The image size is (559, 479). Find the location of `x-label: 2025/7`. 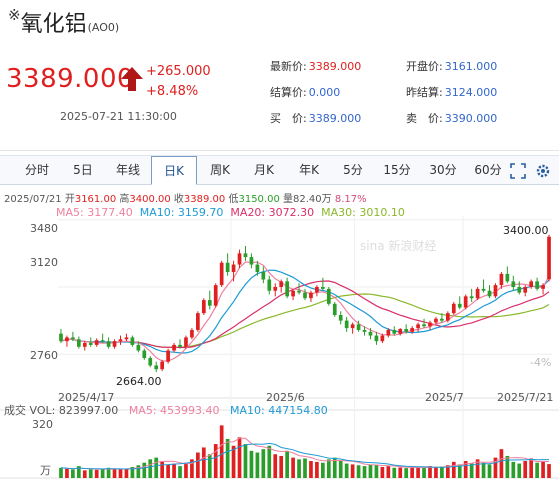

x-label: 2025/7 is located at coordinates (444, 397).